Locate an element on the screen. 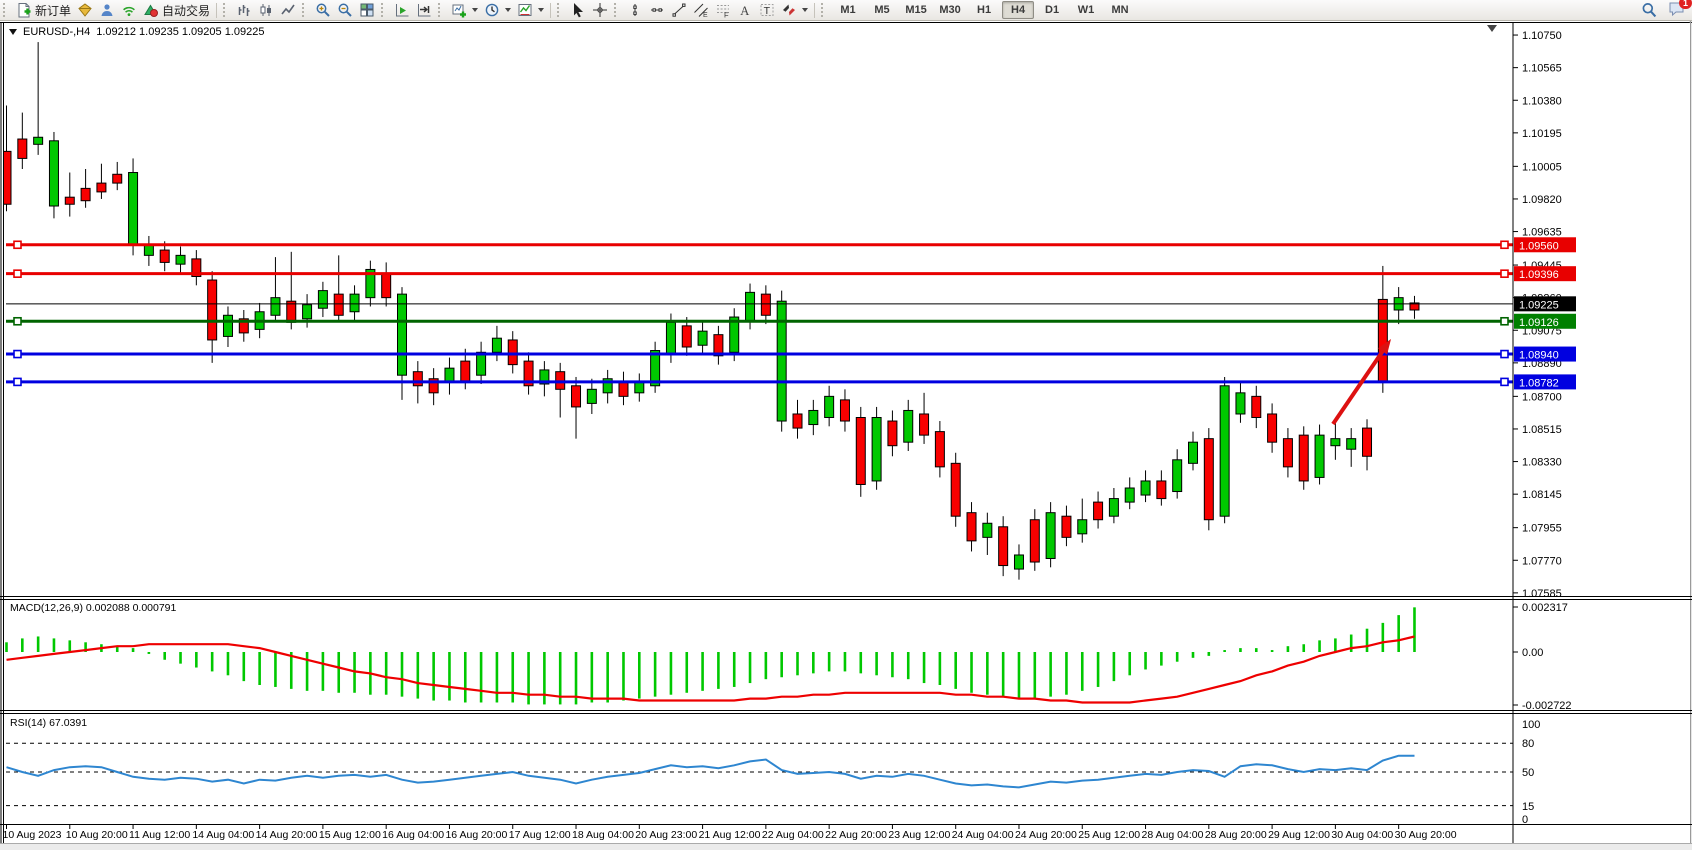  toolbar-button-signals is located at coordinates (129, 10).